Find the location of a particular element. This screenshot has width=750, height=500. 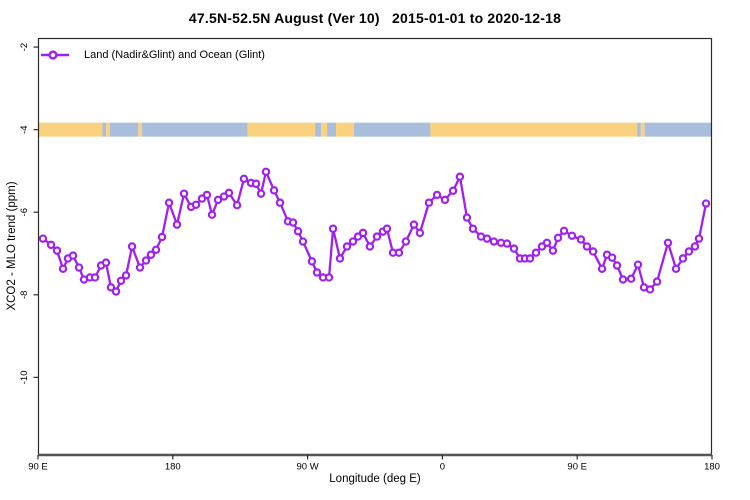

y-tick-label: -2 is located at coordinates (24, 47).